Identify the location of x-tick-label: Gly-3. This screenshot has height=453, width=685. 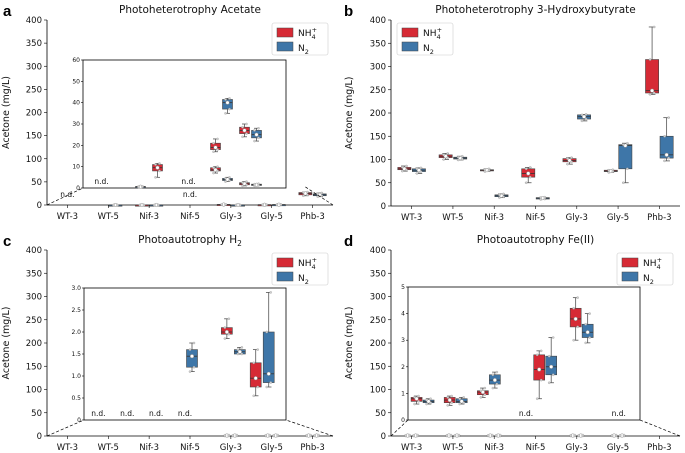
(577, 218).